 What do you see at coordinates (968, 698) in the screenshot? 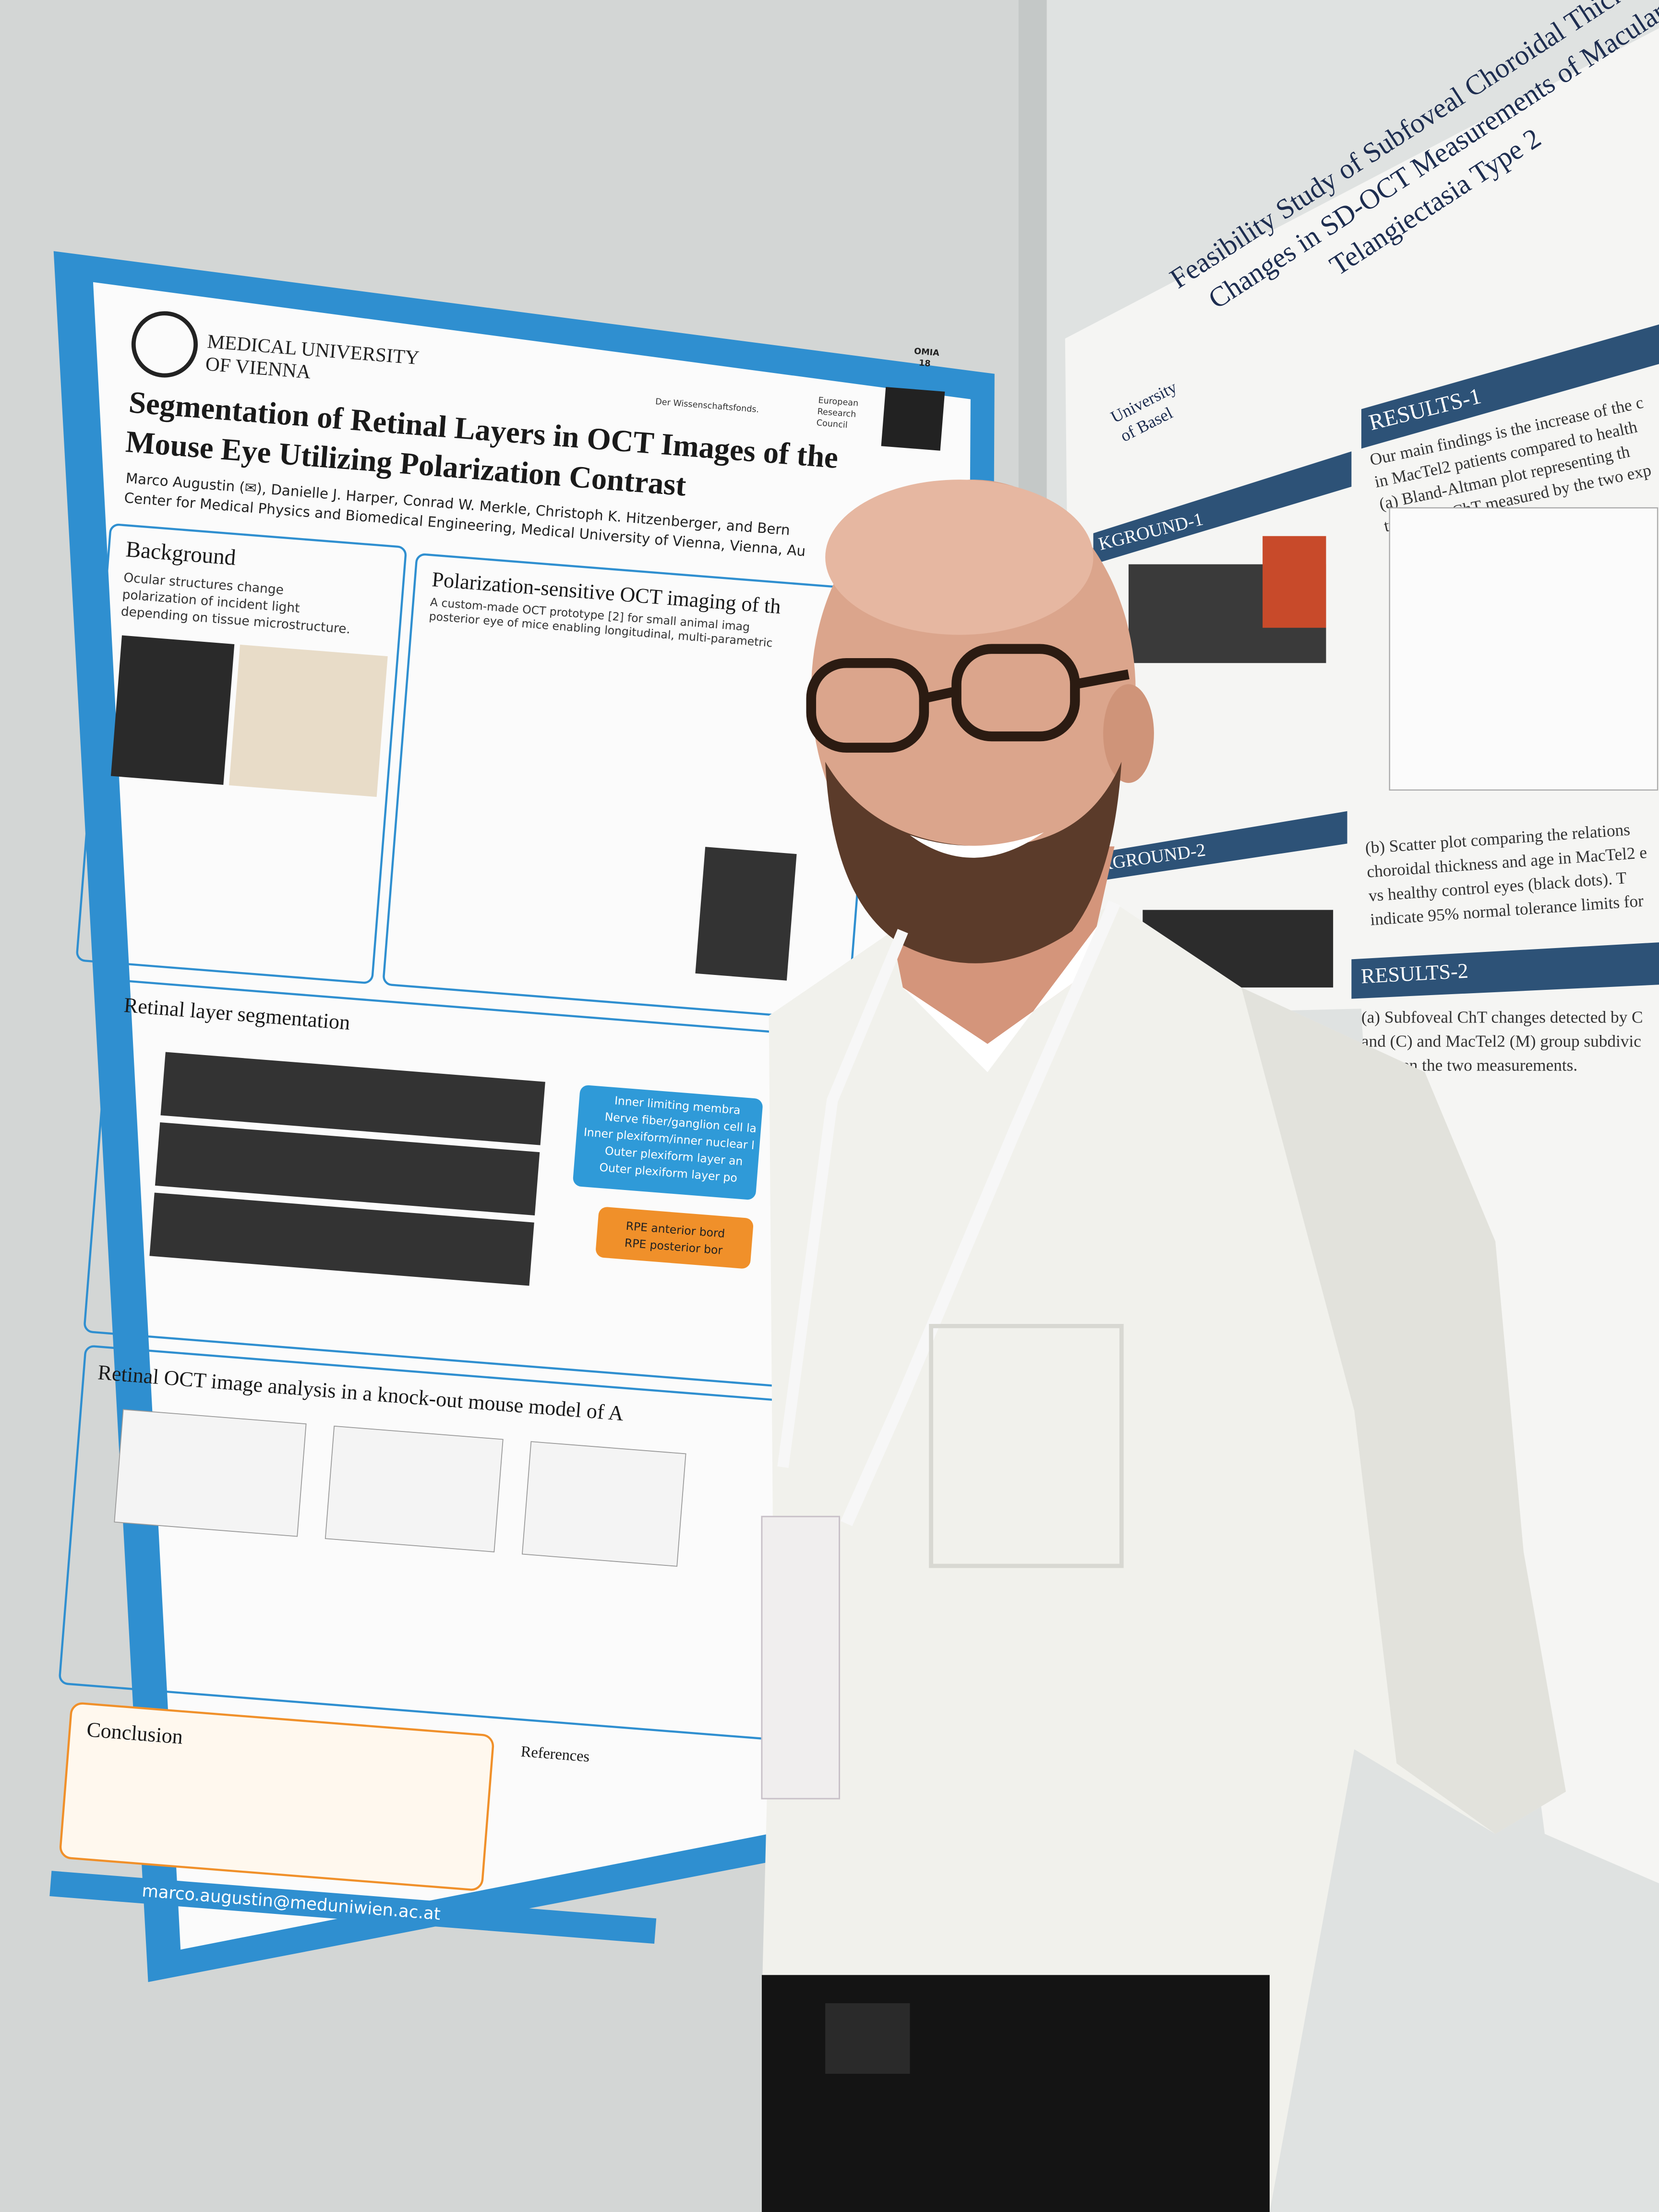
I see `glasses` at bounding box center [968, 698].